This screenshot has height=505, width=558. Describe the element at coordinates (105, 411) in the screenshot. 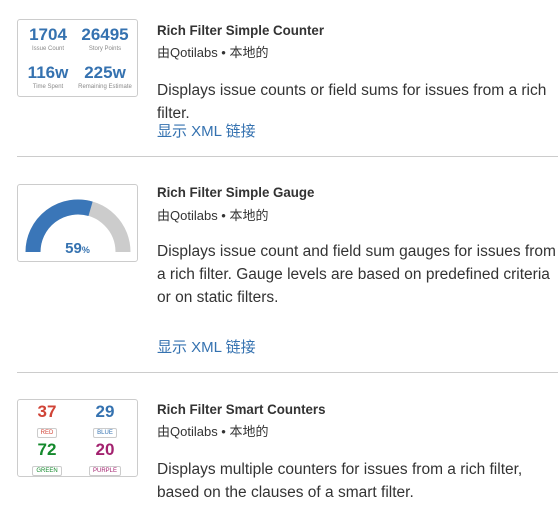

I see `smart-counter-value: 29` at that location.